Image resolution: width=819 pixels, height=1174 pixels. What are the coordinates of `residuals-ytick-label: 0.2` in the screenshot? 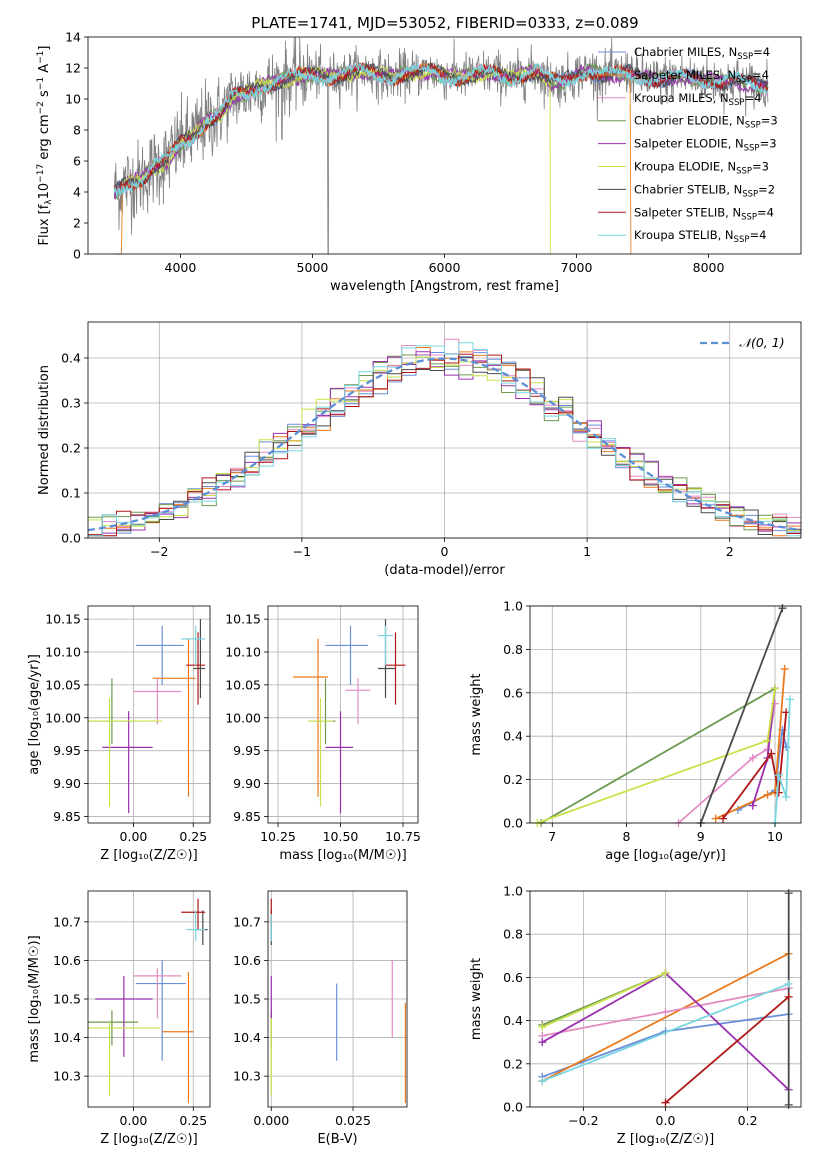 It's located at (71, 448).